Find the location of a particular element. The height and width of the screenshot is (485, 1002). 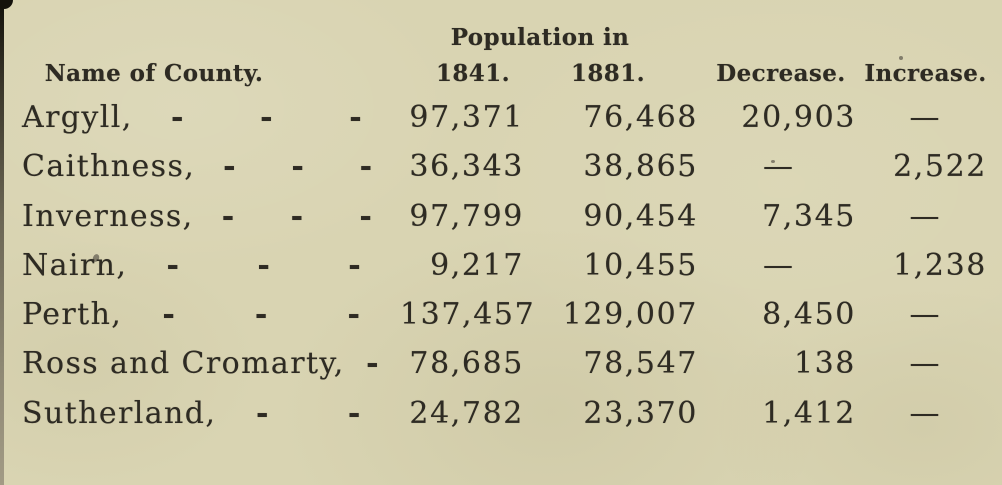

decrease-cell: 8,450 is located at coordinates (809, 315).